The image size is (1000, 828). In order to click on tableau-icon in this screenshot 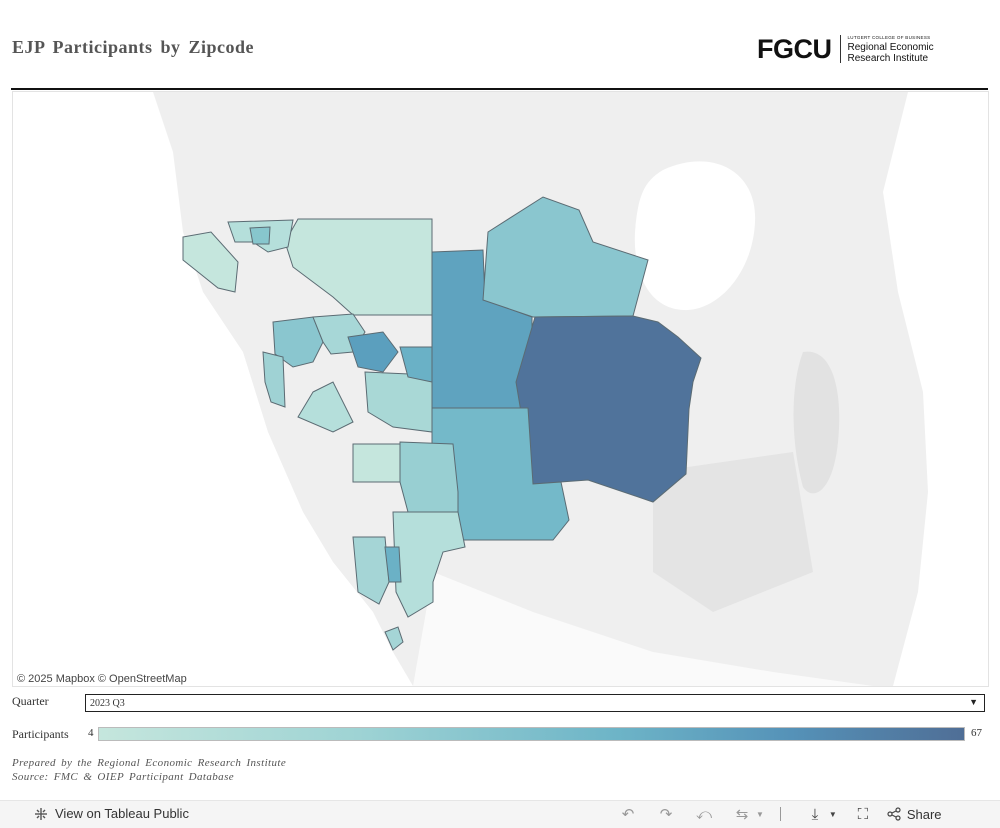, I will do `click(41, 813)`.